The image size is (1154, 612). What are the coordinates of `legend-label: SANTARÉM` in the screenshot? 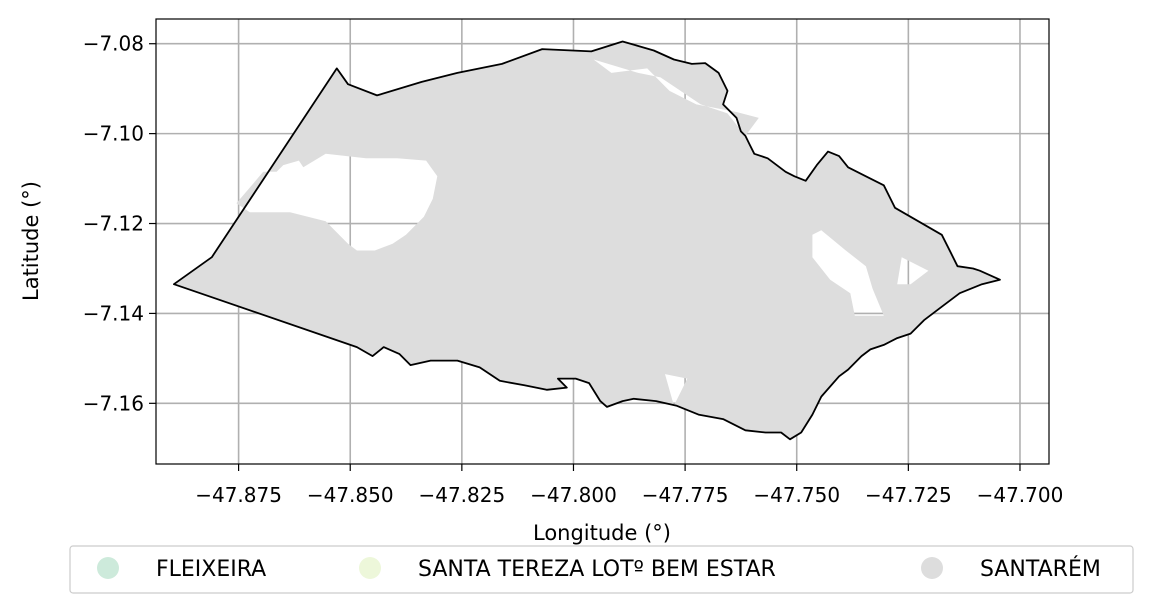 It's located at (1040, 569).